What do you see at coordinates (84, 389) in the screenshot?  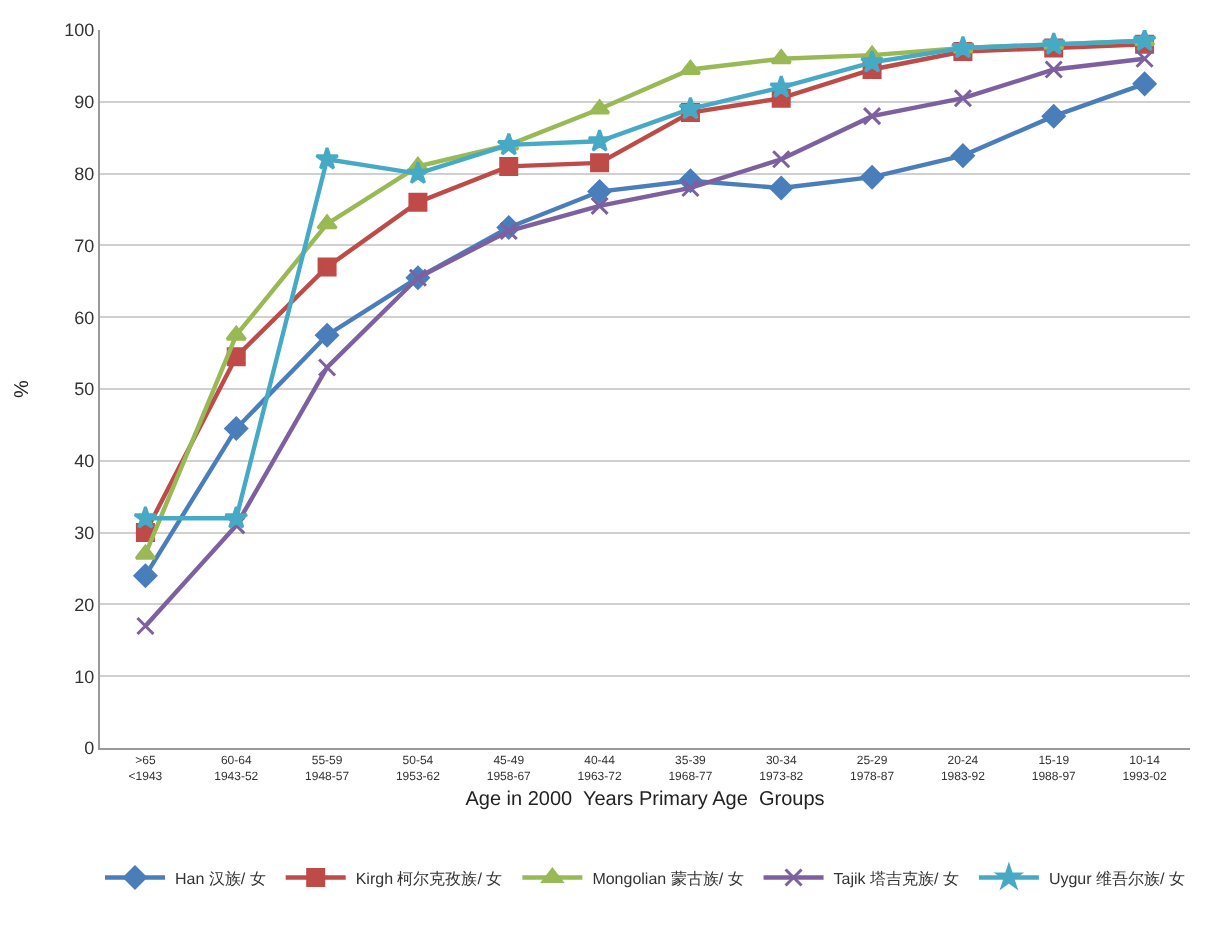 I see `y-tick-label: 50` at bounding box center [84, 389].